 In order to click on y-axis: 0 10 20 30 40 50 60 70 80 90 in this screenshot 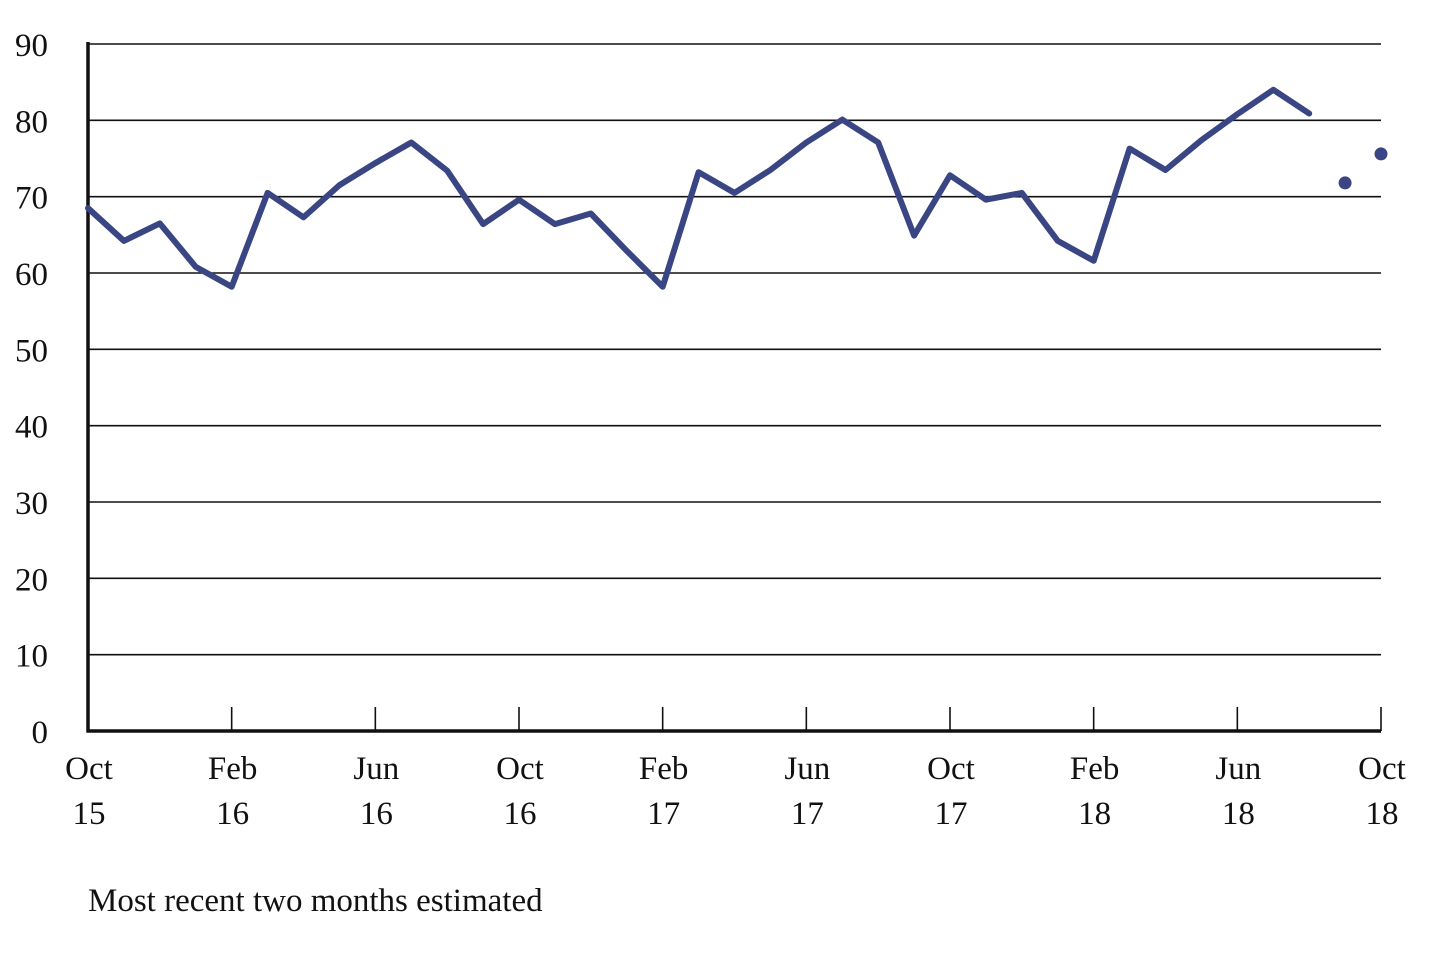, I will do `click(52, 389)`.